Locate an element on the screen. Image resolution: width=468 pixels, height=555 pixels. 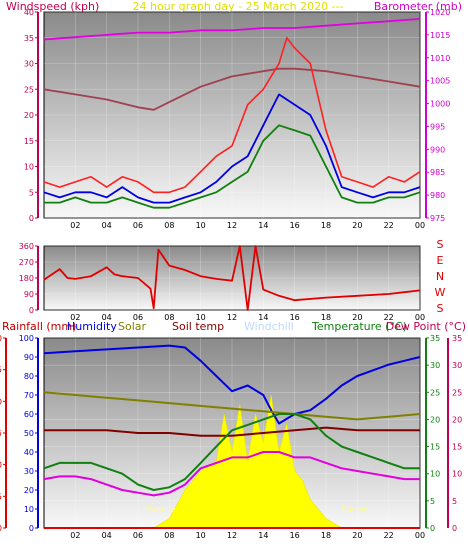
temperature-tick-label: 35 is located at coordinates (435, 338).